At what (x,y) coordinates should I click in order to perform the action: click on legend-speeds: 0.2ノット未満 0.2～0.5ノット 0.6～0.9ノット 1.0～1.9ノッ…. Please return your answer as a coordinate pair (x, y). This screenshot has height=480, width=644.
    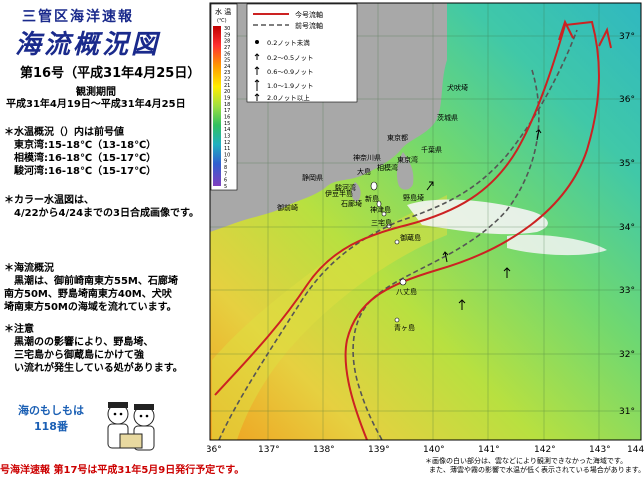
    Looking at the image, I should click on (284, 64).